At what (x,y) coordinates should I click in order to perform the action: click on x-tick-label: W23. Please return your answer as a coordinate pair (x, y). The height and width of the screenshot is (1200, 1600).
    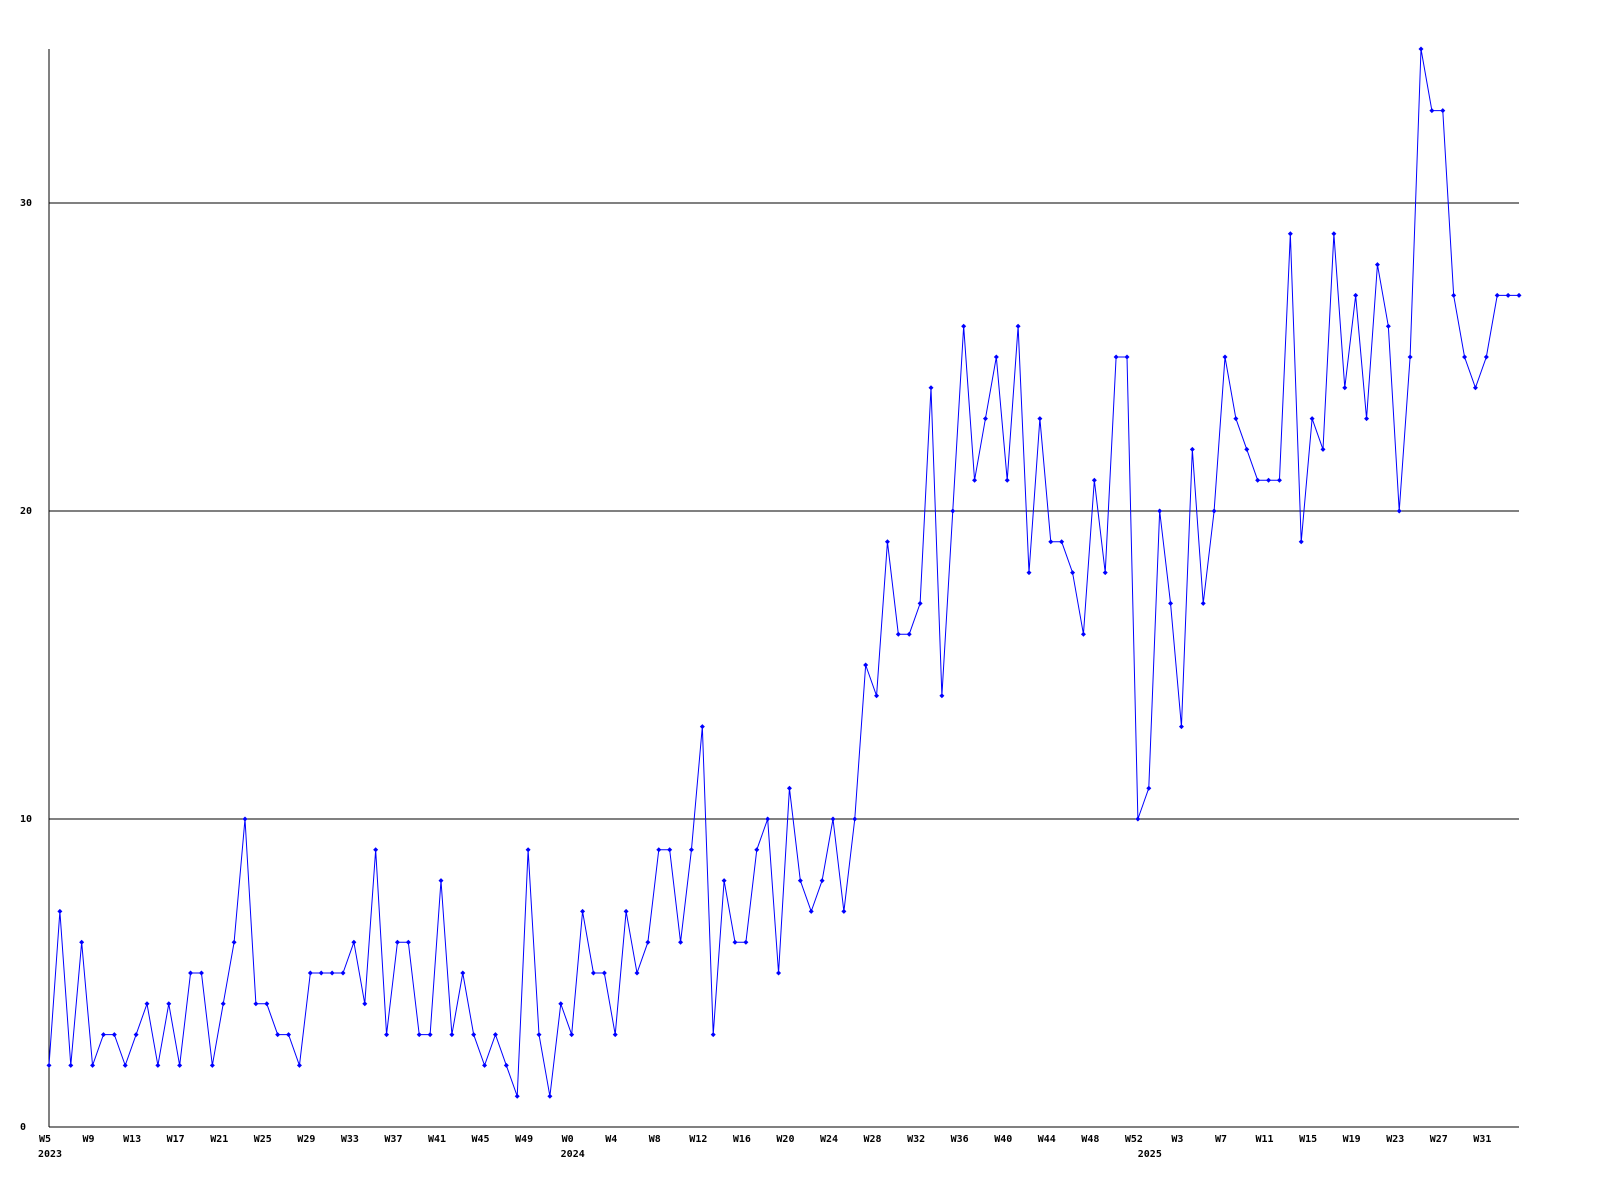
    Looking at the image, I should click on (1395, 1139).